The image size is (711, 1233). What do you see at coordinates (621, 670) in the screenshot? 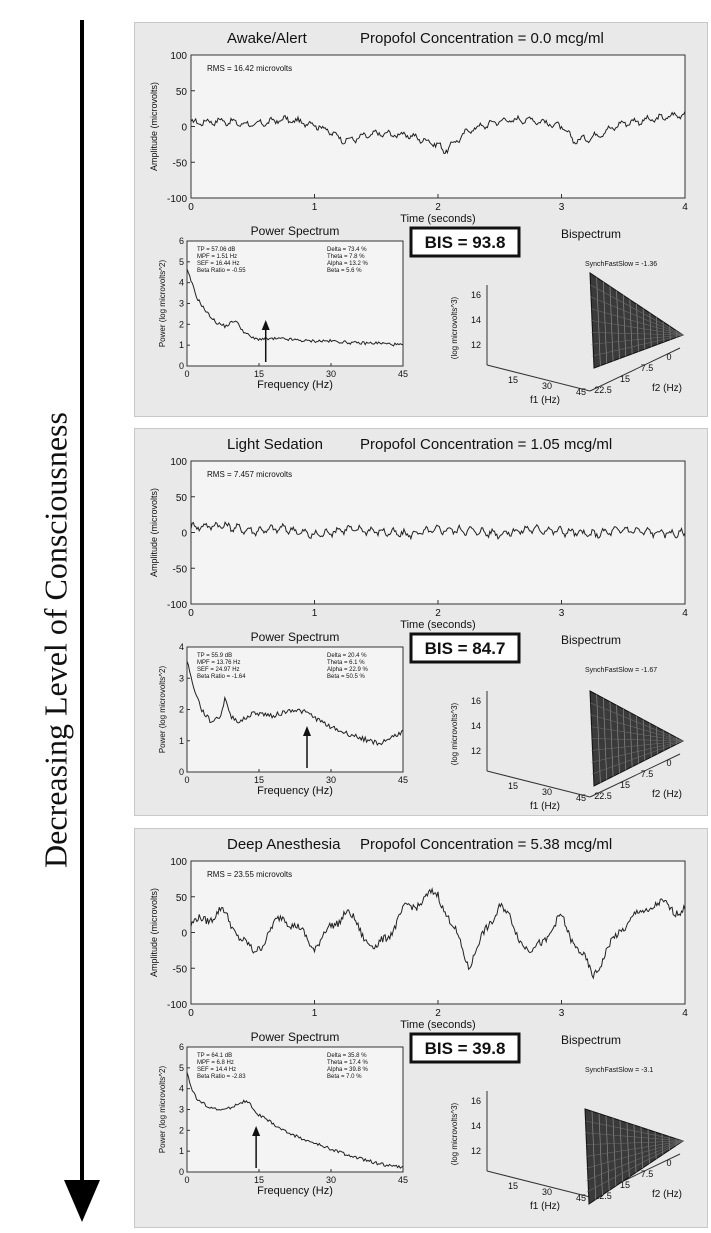
I see `synch-label: SynchFastSlow = -1.67` at bounding box center [621, 670].